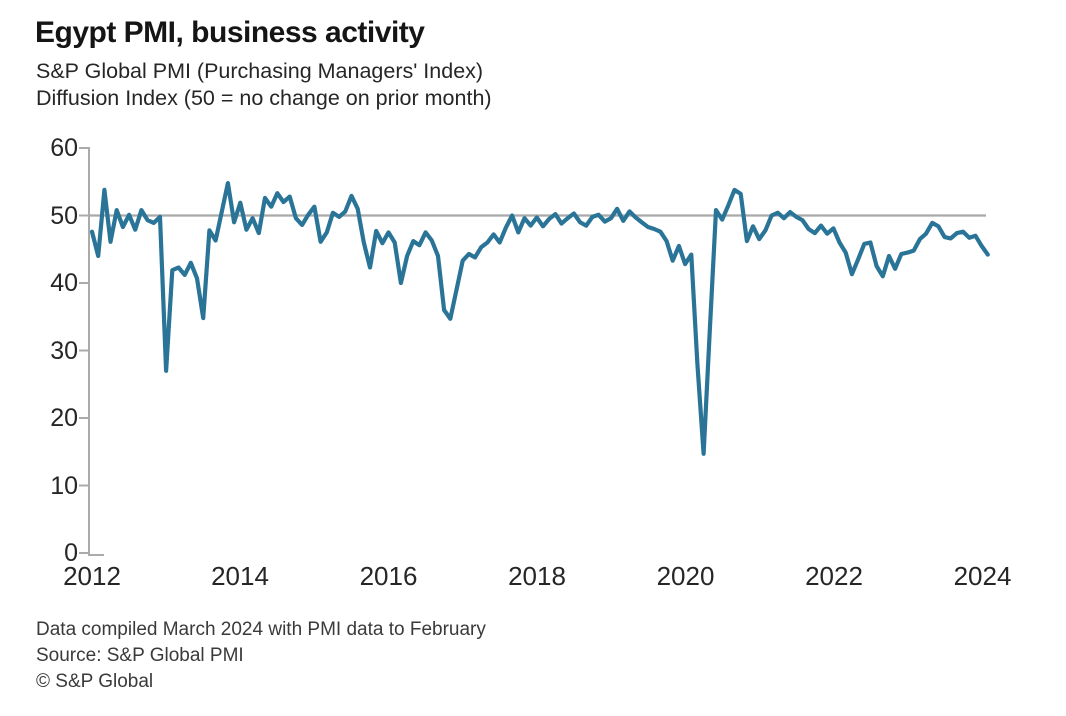  I want to click on x-tick-2018: 2018, so click(537, 576).